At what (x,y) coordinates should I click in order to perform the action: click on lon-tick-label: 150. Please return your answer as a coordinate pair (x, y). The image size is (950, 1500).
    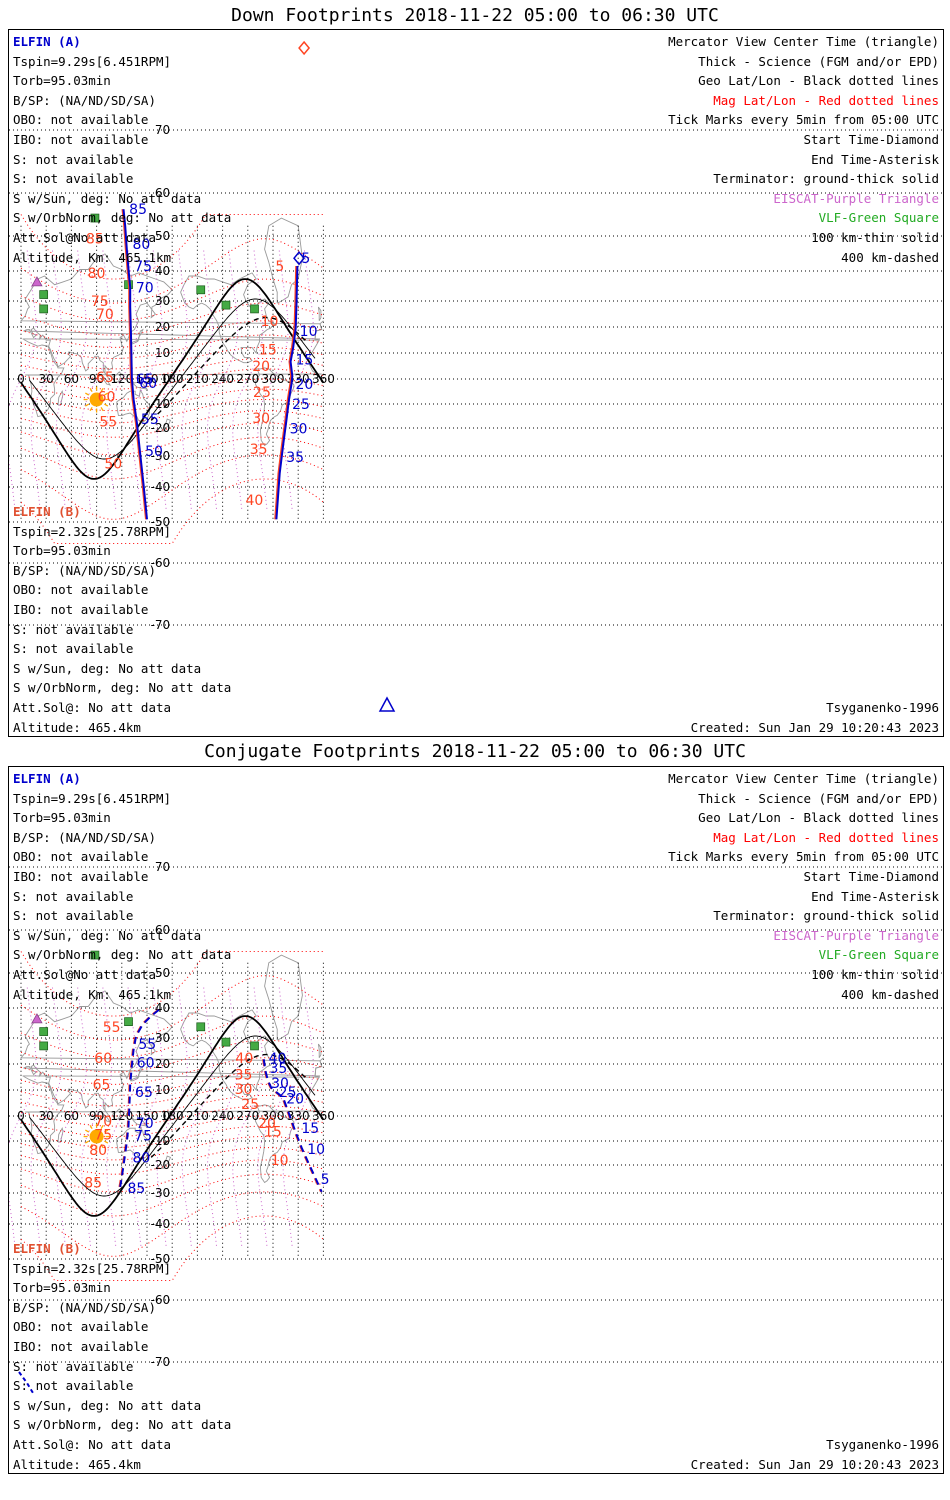
    Looking at the image, I should click on (147, 379).